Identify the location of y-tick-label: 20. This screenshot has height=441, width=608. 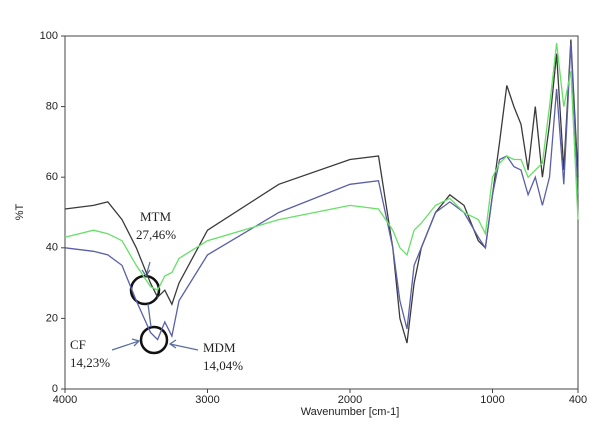
(52, 318).